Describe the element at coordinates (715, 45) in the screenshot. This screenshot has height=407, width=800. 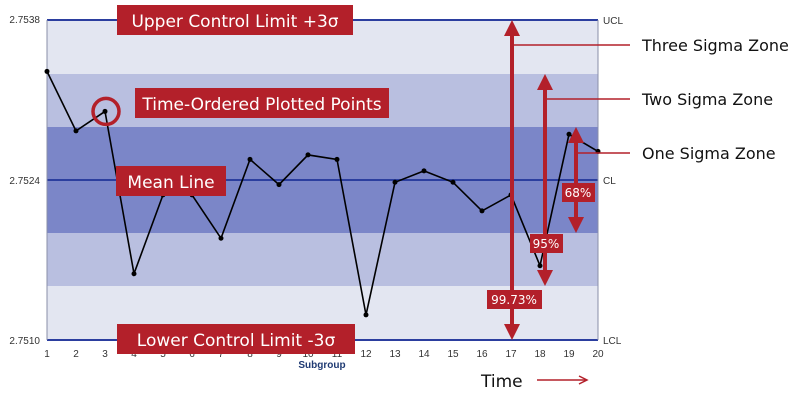
I see `three-sigma-zone-label: Three Sigma Zone` at that location.